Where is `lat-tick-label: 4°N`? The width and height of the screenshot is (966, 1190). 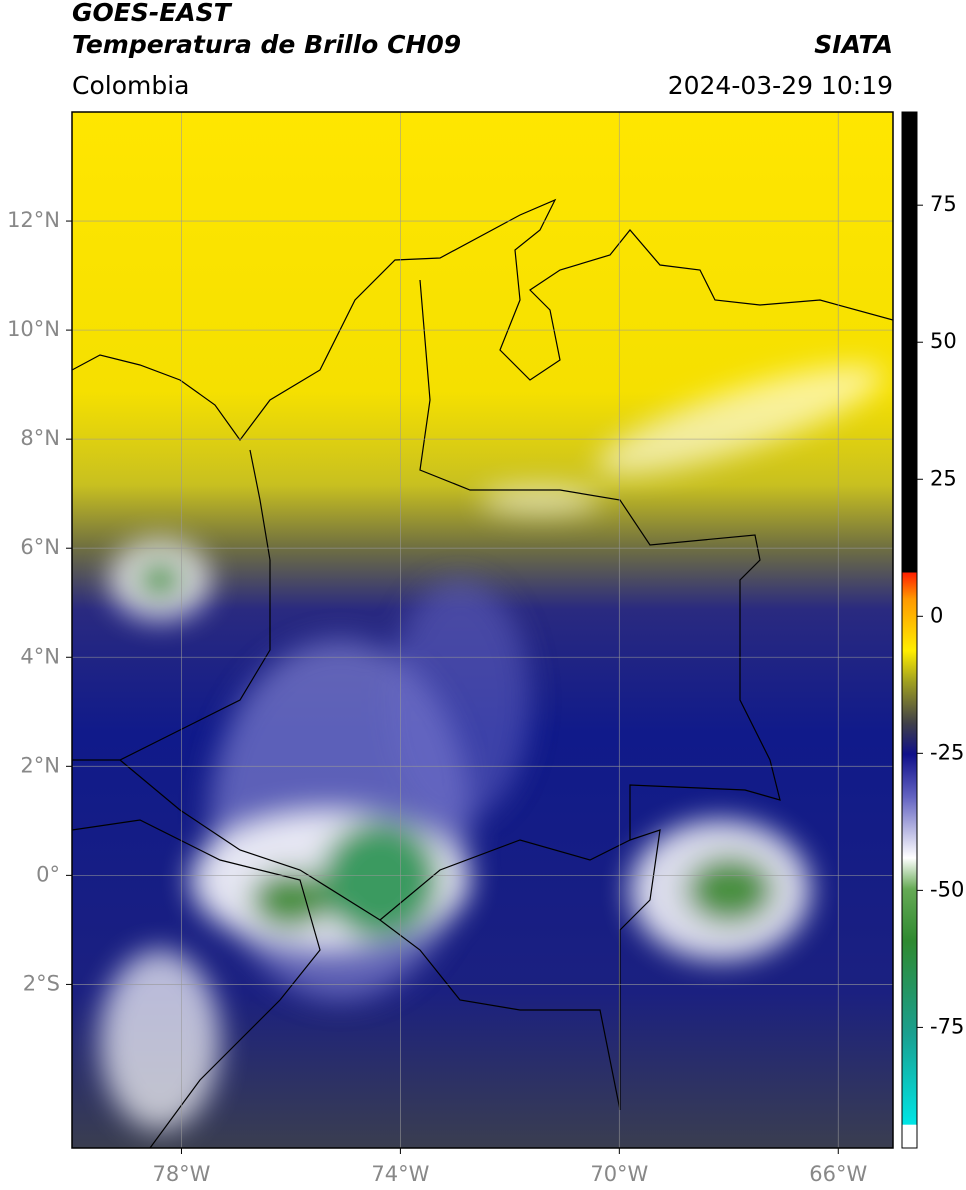 lat-tick-label: 4°N is located at coordinates (40, 656).